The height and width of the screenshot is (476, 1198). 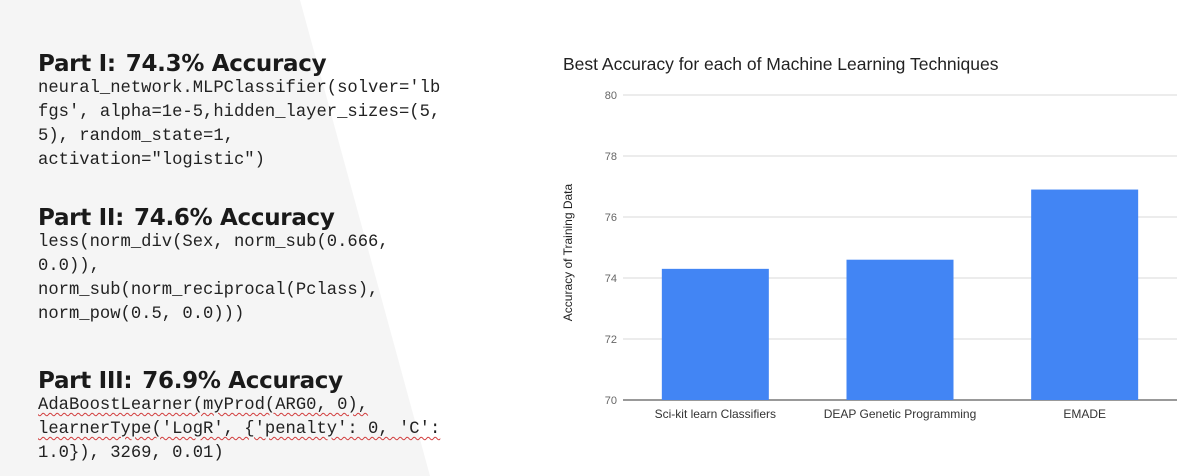 I want to click on y-tick-label: 80, so click(x=611, y=96).